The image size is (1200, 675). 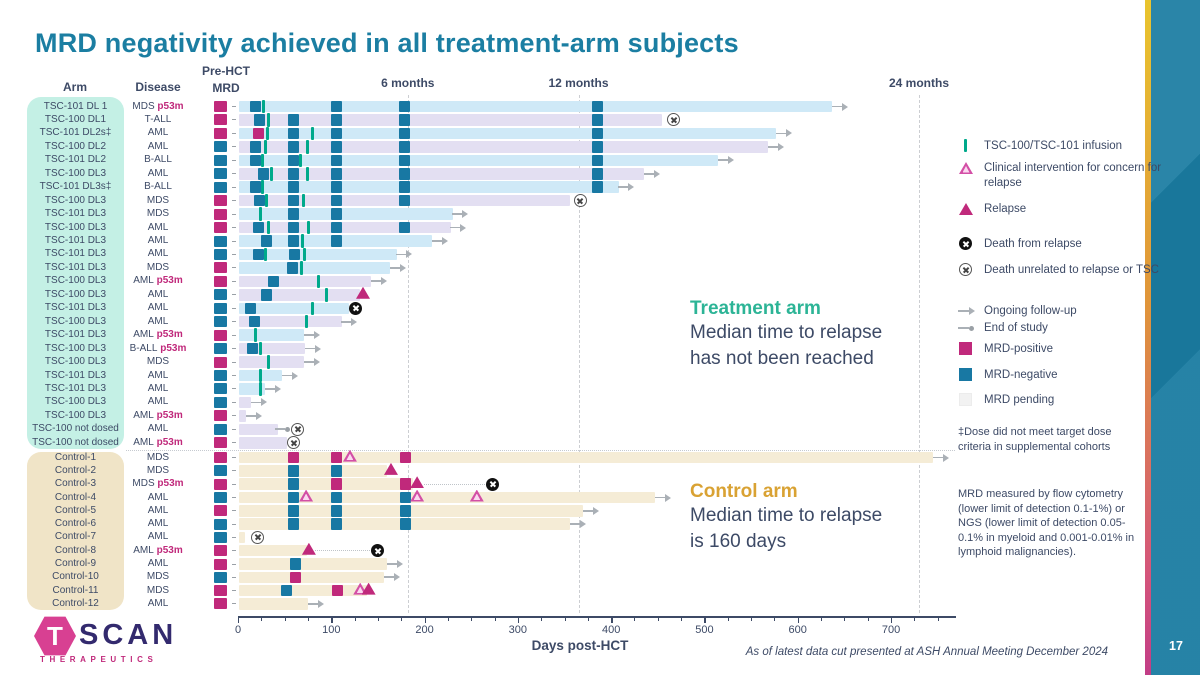 I want to click on arm-separator-line, so click(x=540, y=450).